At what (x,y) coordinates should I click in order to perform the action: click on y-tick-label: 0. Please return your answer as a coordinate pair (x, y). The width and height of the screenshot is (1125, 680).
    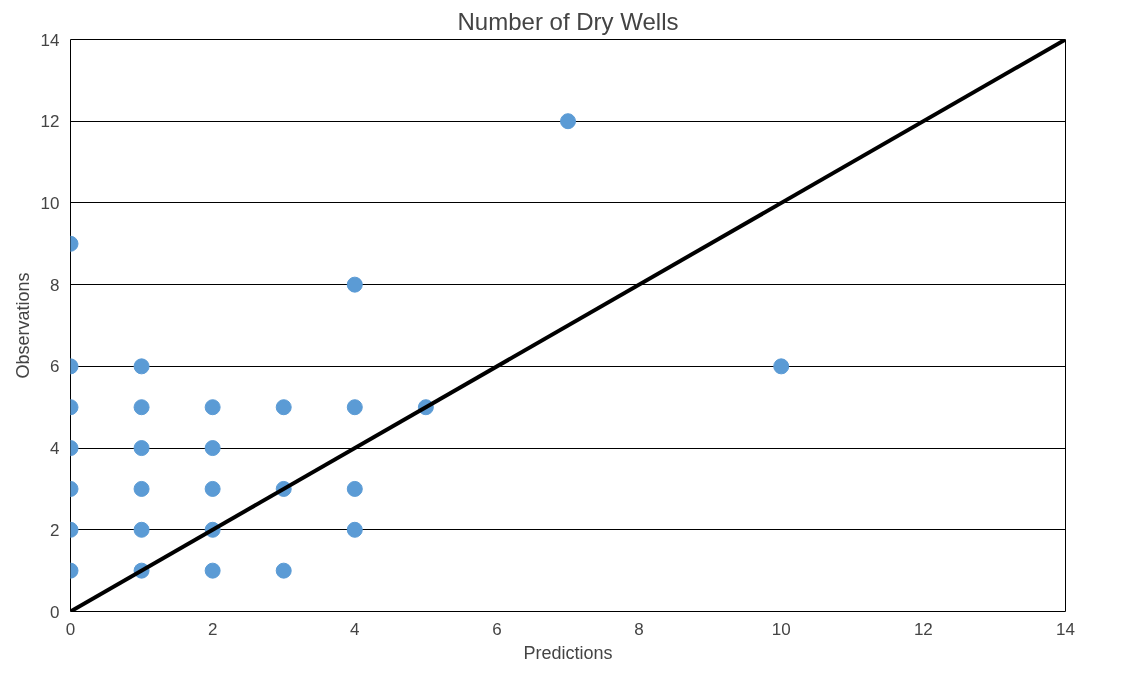
    Looking at the image, I should click on (55, 612).